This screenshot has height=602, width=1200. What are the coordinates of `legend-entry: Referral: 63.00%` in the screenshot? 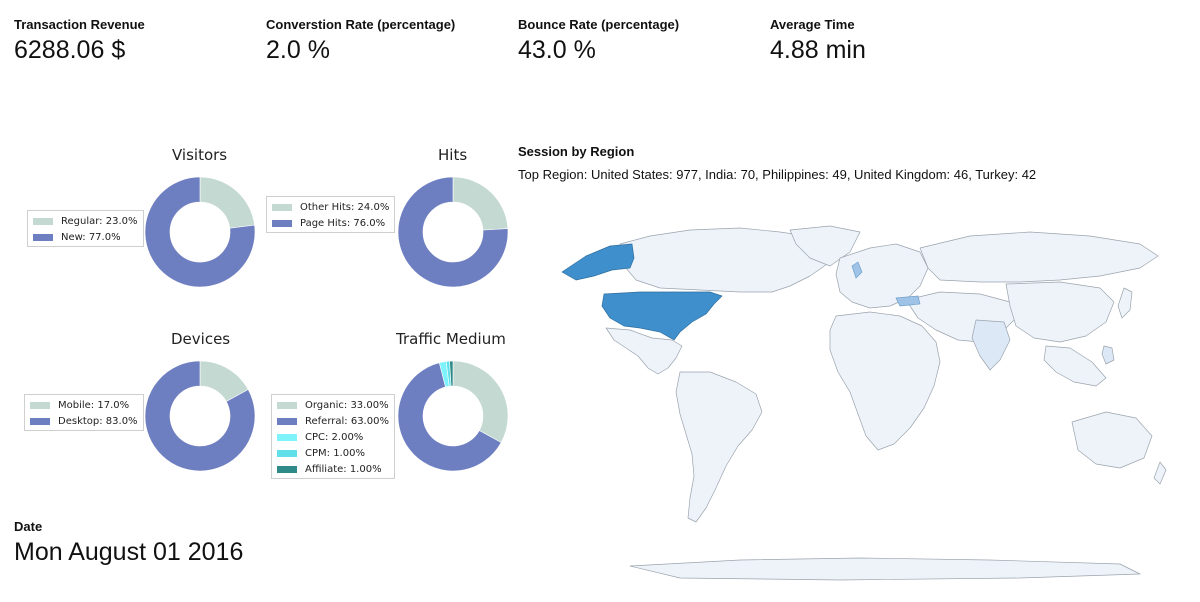 It's located at (333, 421).